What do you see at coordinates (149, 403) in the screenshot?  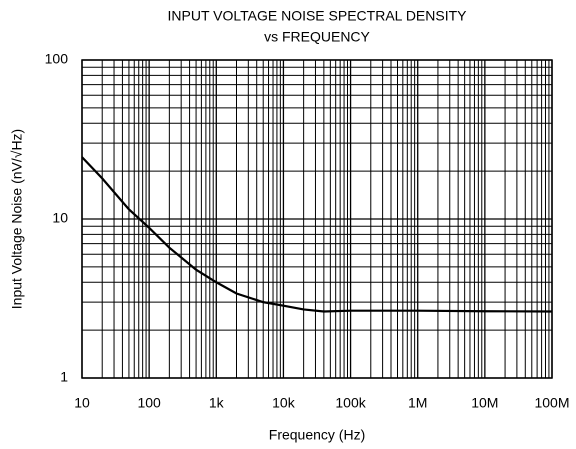 I see `x-tick-label: 100` at bounding box center [149, 403].